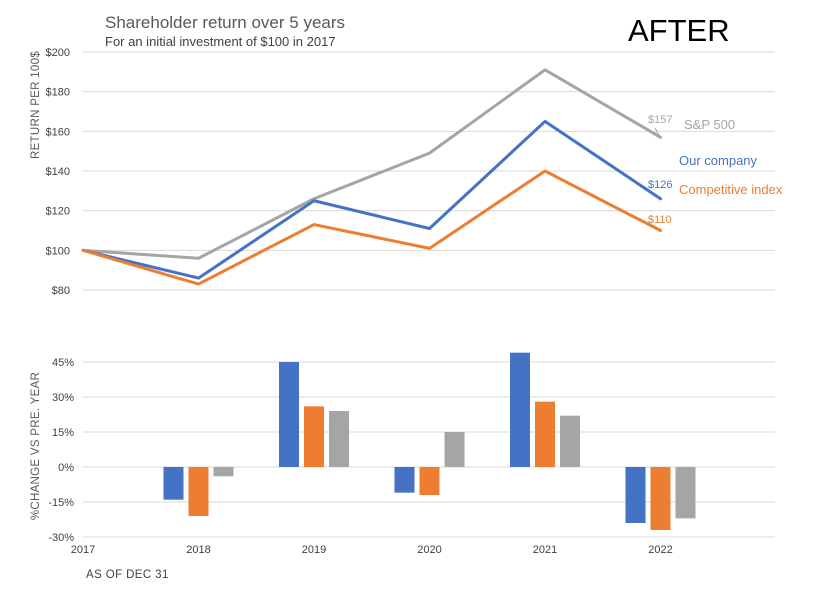 Image resolution: width=821 pixels, height=592 pixels. What do you see at coordinates (657, 132) in the screenshot?
I see `leader-line` at bounding box center [657, 132].